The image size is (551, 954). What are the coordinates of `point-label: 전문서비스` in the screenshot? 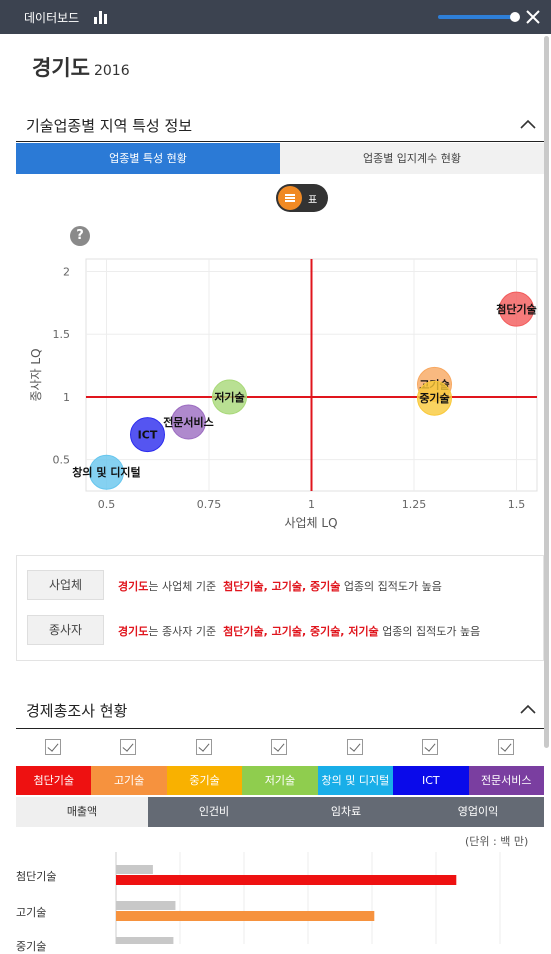 It's located at (188, 422).